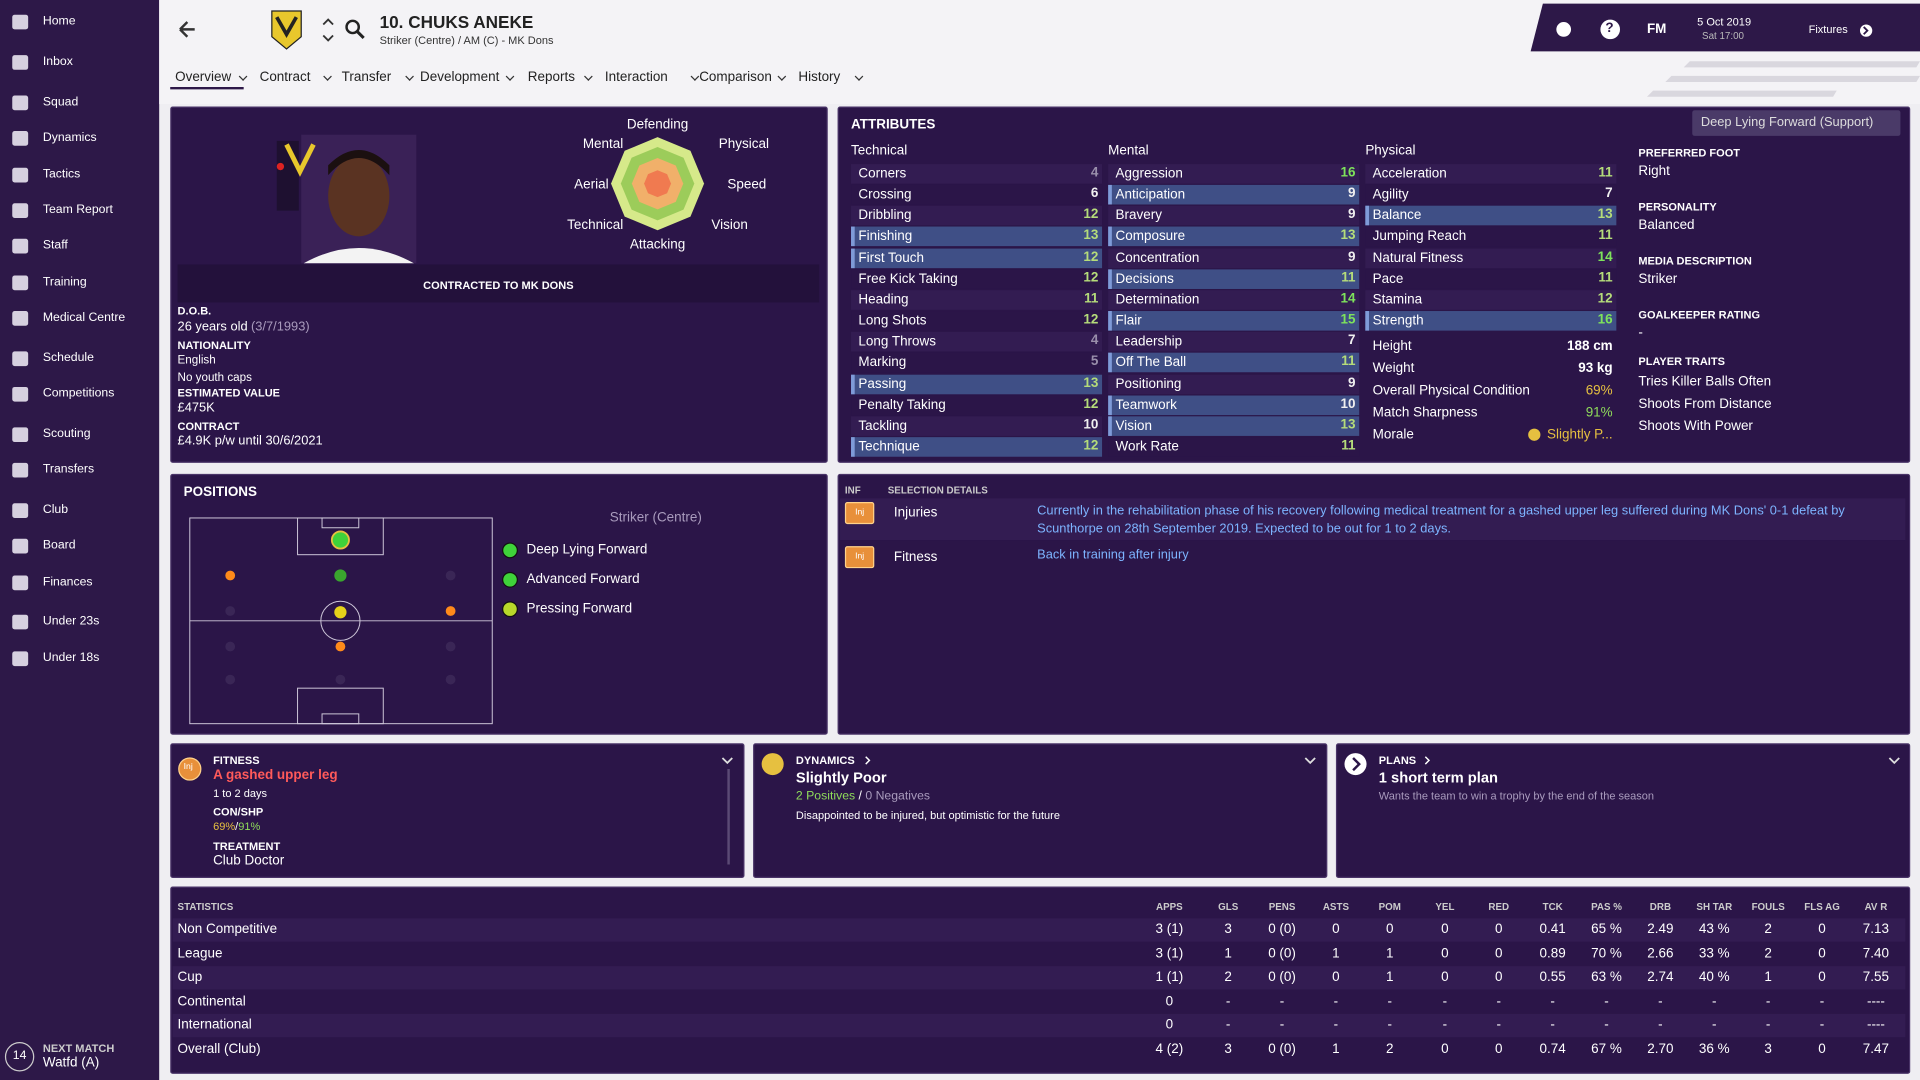 This screenshot has width=1920, height=1080. I want to click on dob-label: D.O.B., so click(194, 311).